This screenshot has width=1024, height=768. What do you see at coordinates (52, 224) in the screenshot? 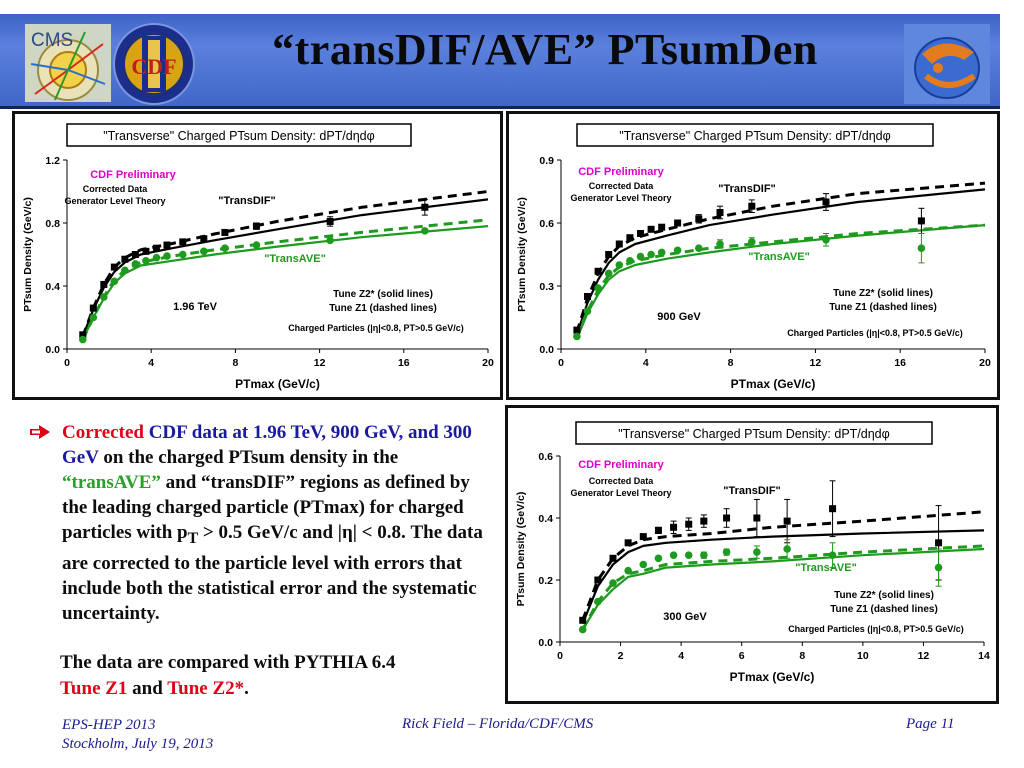
I see `y-tick-label: 0.8` at bounding box center [52, 224].